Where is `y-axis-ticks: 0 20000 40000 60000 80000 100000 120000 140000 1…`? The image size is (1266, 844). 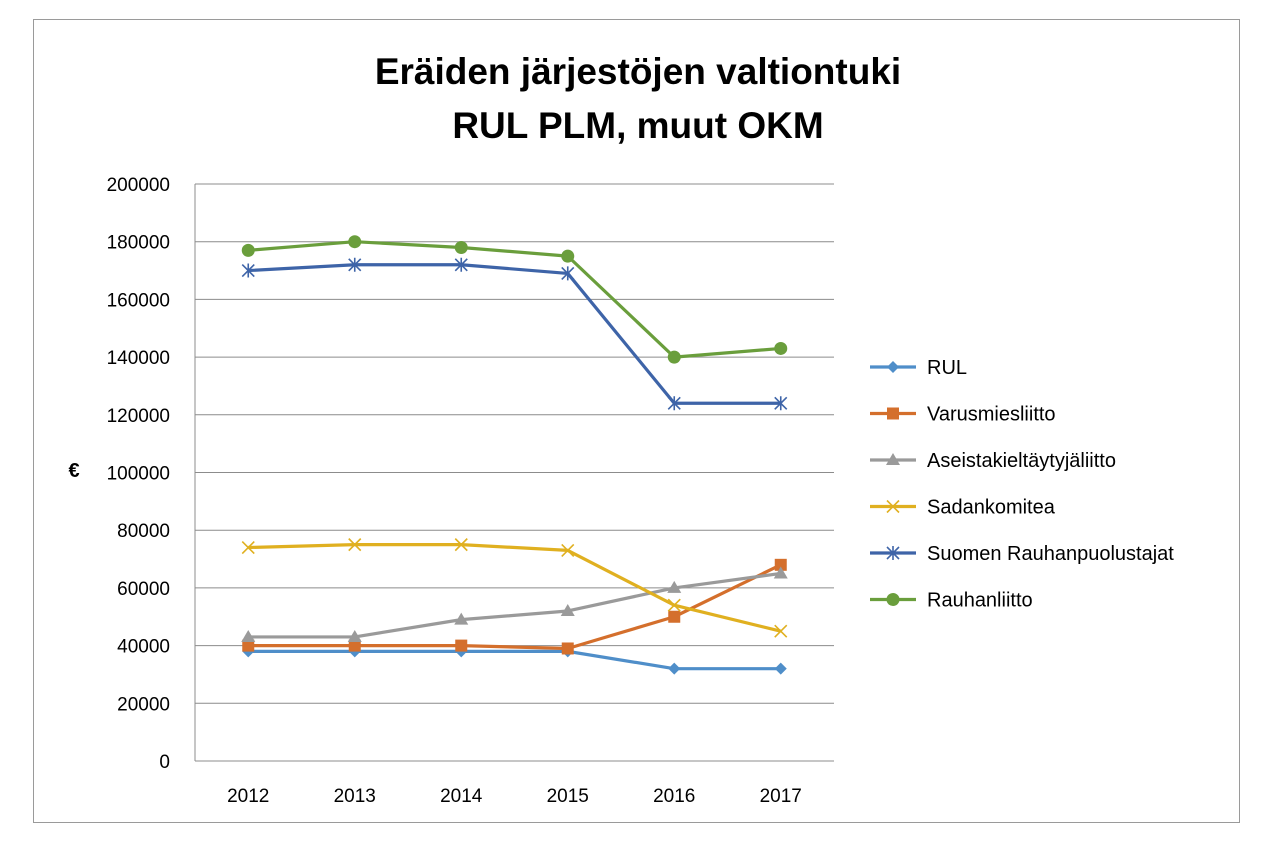
y-axis-ticks: 0 20000 40000 60000 80000 100000 120000 140000 1… is located at coordinates (138, 474).